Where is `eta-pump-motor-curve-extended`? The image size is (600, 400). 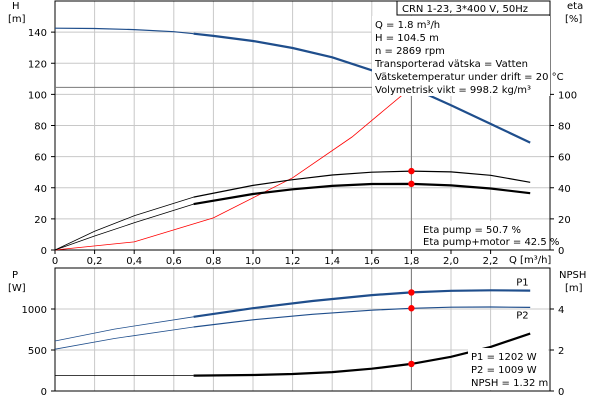
eta-pump-motor-curve-extended is located at coordinates (124, 227).